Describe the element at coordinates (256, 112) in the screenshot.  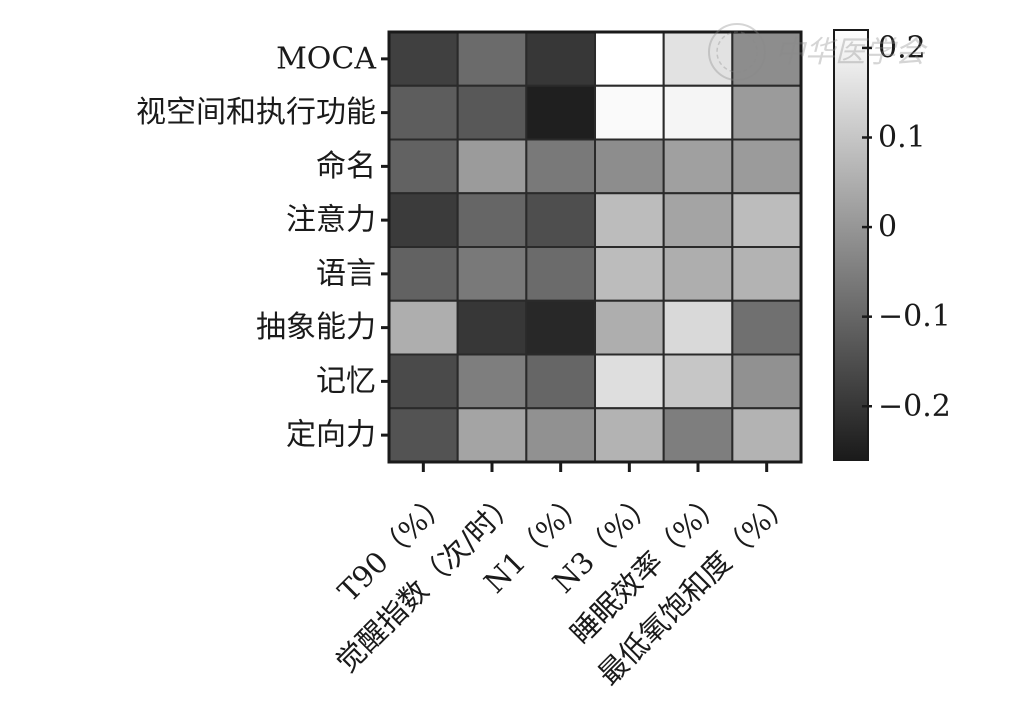
I see `y-tick-label: 视空间和执行功能` at that location.